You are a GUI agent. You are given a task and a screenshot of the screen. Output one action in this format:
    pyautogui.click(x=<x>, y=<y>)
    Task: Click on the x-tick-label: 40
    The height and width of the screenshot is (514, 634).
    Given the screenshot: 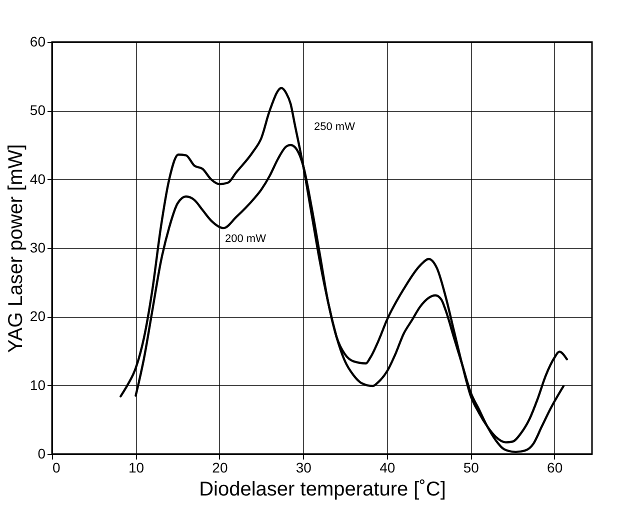 What is the action you would take?
    pyautogui.click(x=388, y=468)
    